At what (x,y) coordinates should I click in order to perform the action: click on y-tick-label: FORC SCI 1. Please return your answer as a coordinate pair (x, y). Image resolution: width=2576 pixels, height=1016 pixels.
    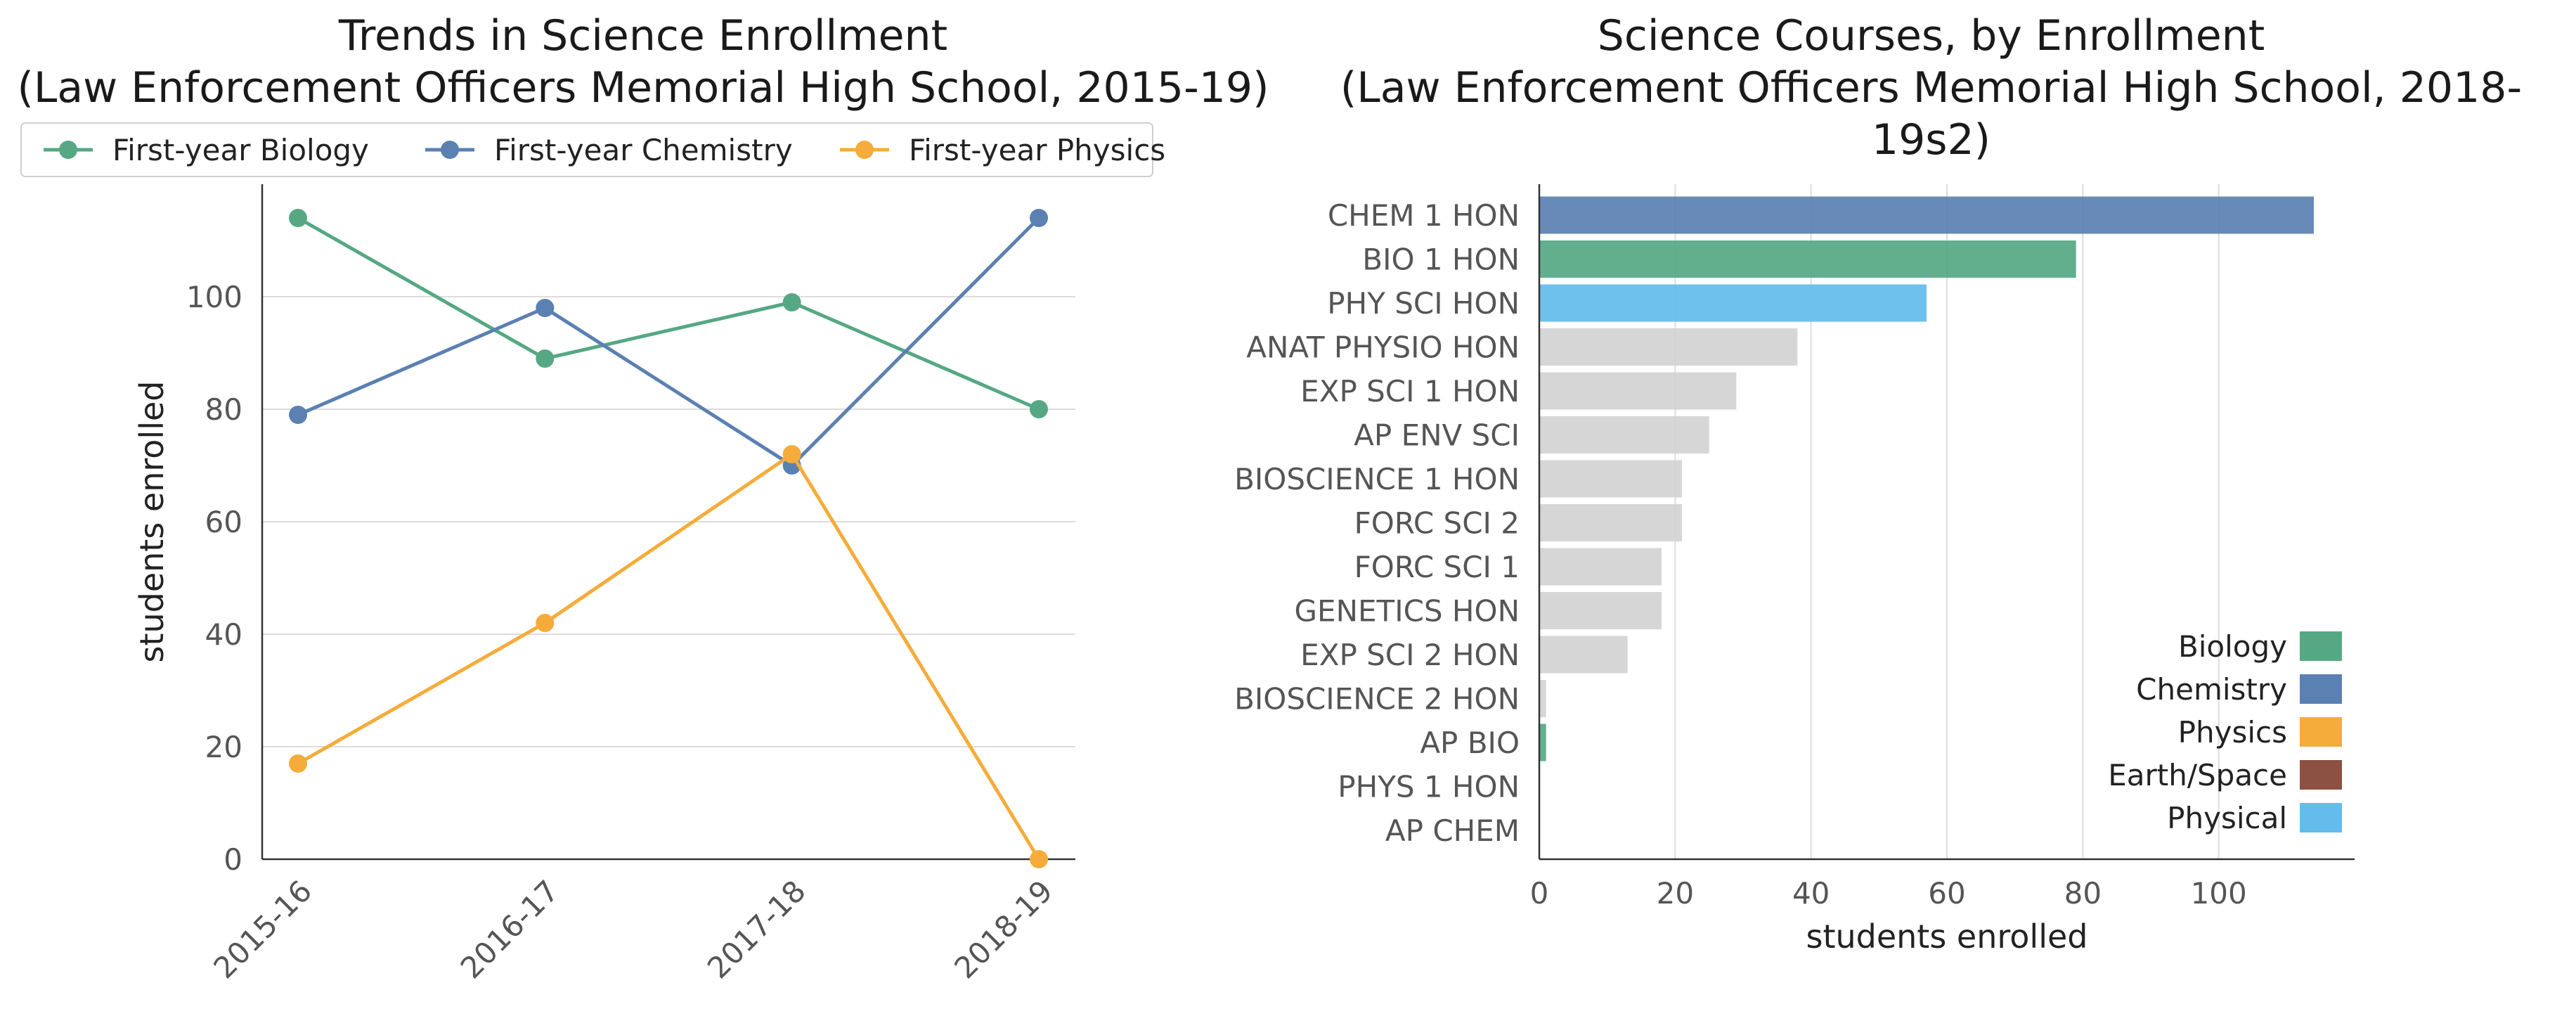
    Looking at the image, I should click on (1437, 567).